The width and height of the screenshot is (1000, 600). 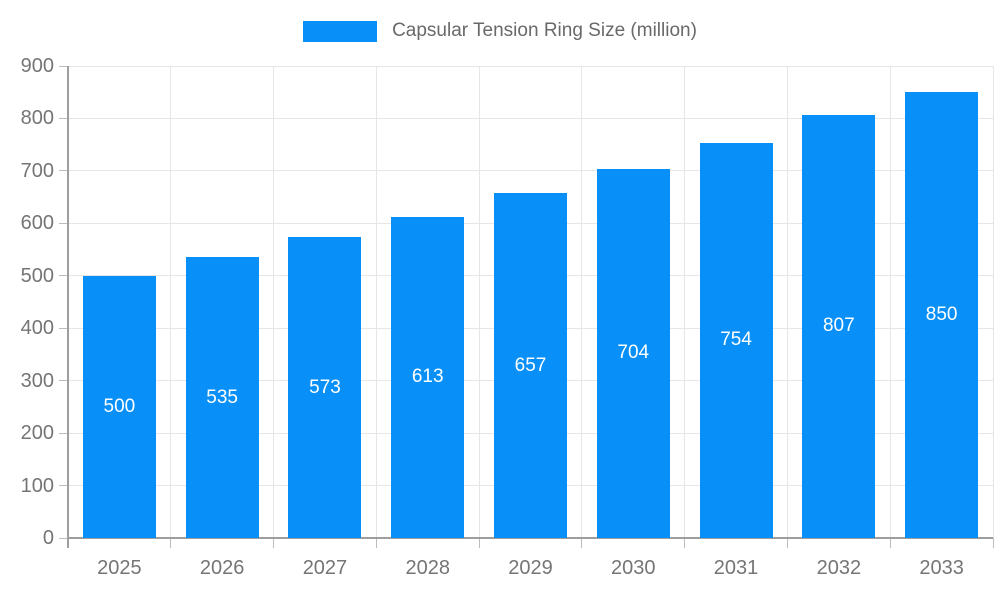 I want to click on y-axis-tick-label: 100, so click(x=37, y=485).